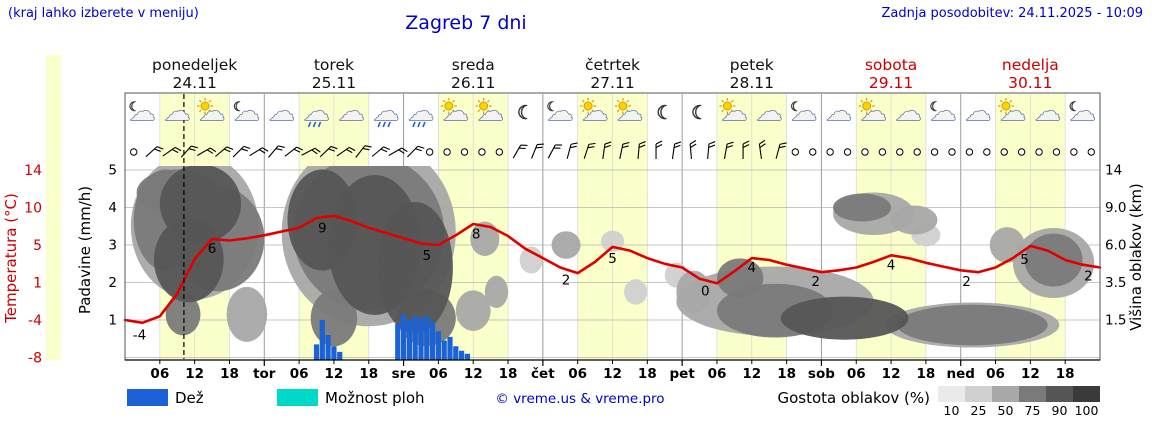 Image resolution: width=1152 pixels, height=443 pixels. What do you see at coordinates (978, 111) in the screenshot?
I see `cloud-icon: ☁` at bounding box center [978, 111].